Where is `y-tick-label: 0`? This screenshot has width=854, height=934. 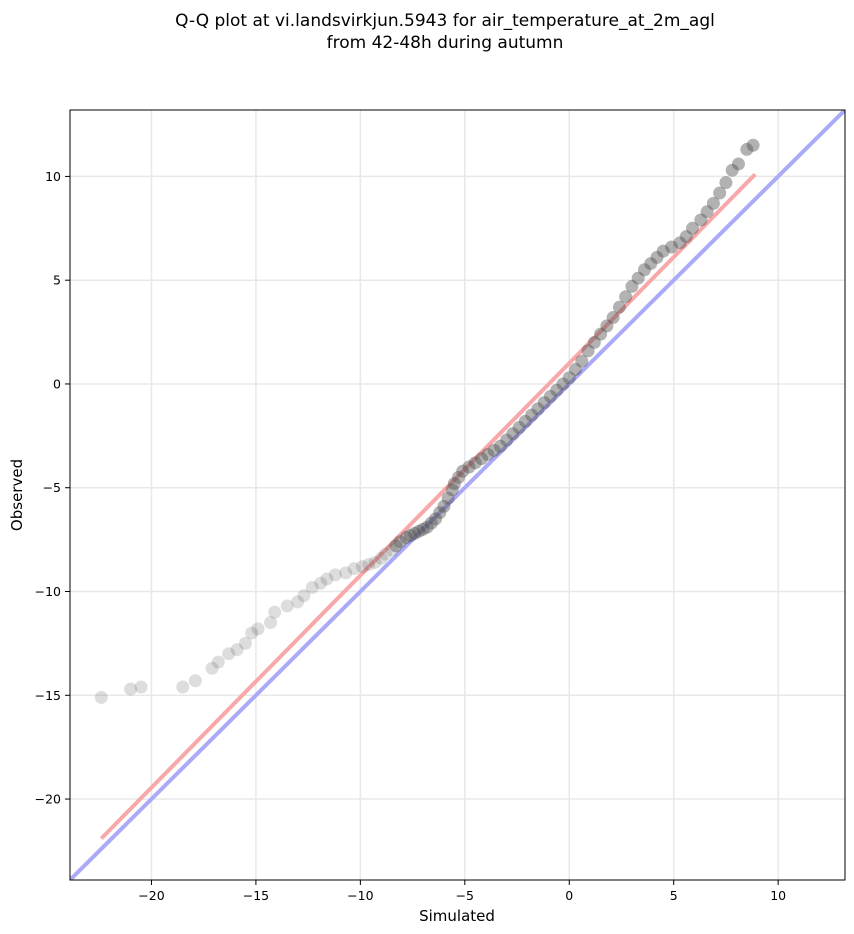 y-tick-label: 0 is located at coordinates (57, 383).